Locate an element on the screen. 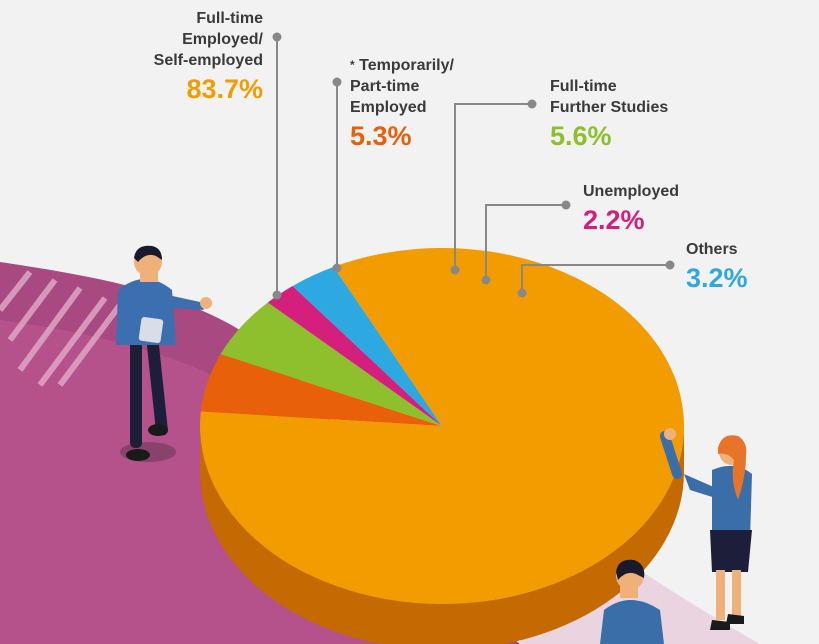  slice-value: 3.2% is located at coordinates (717, 278).